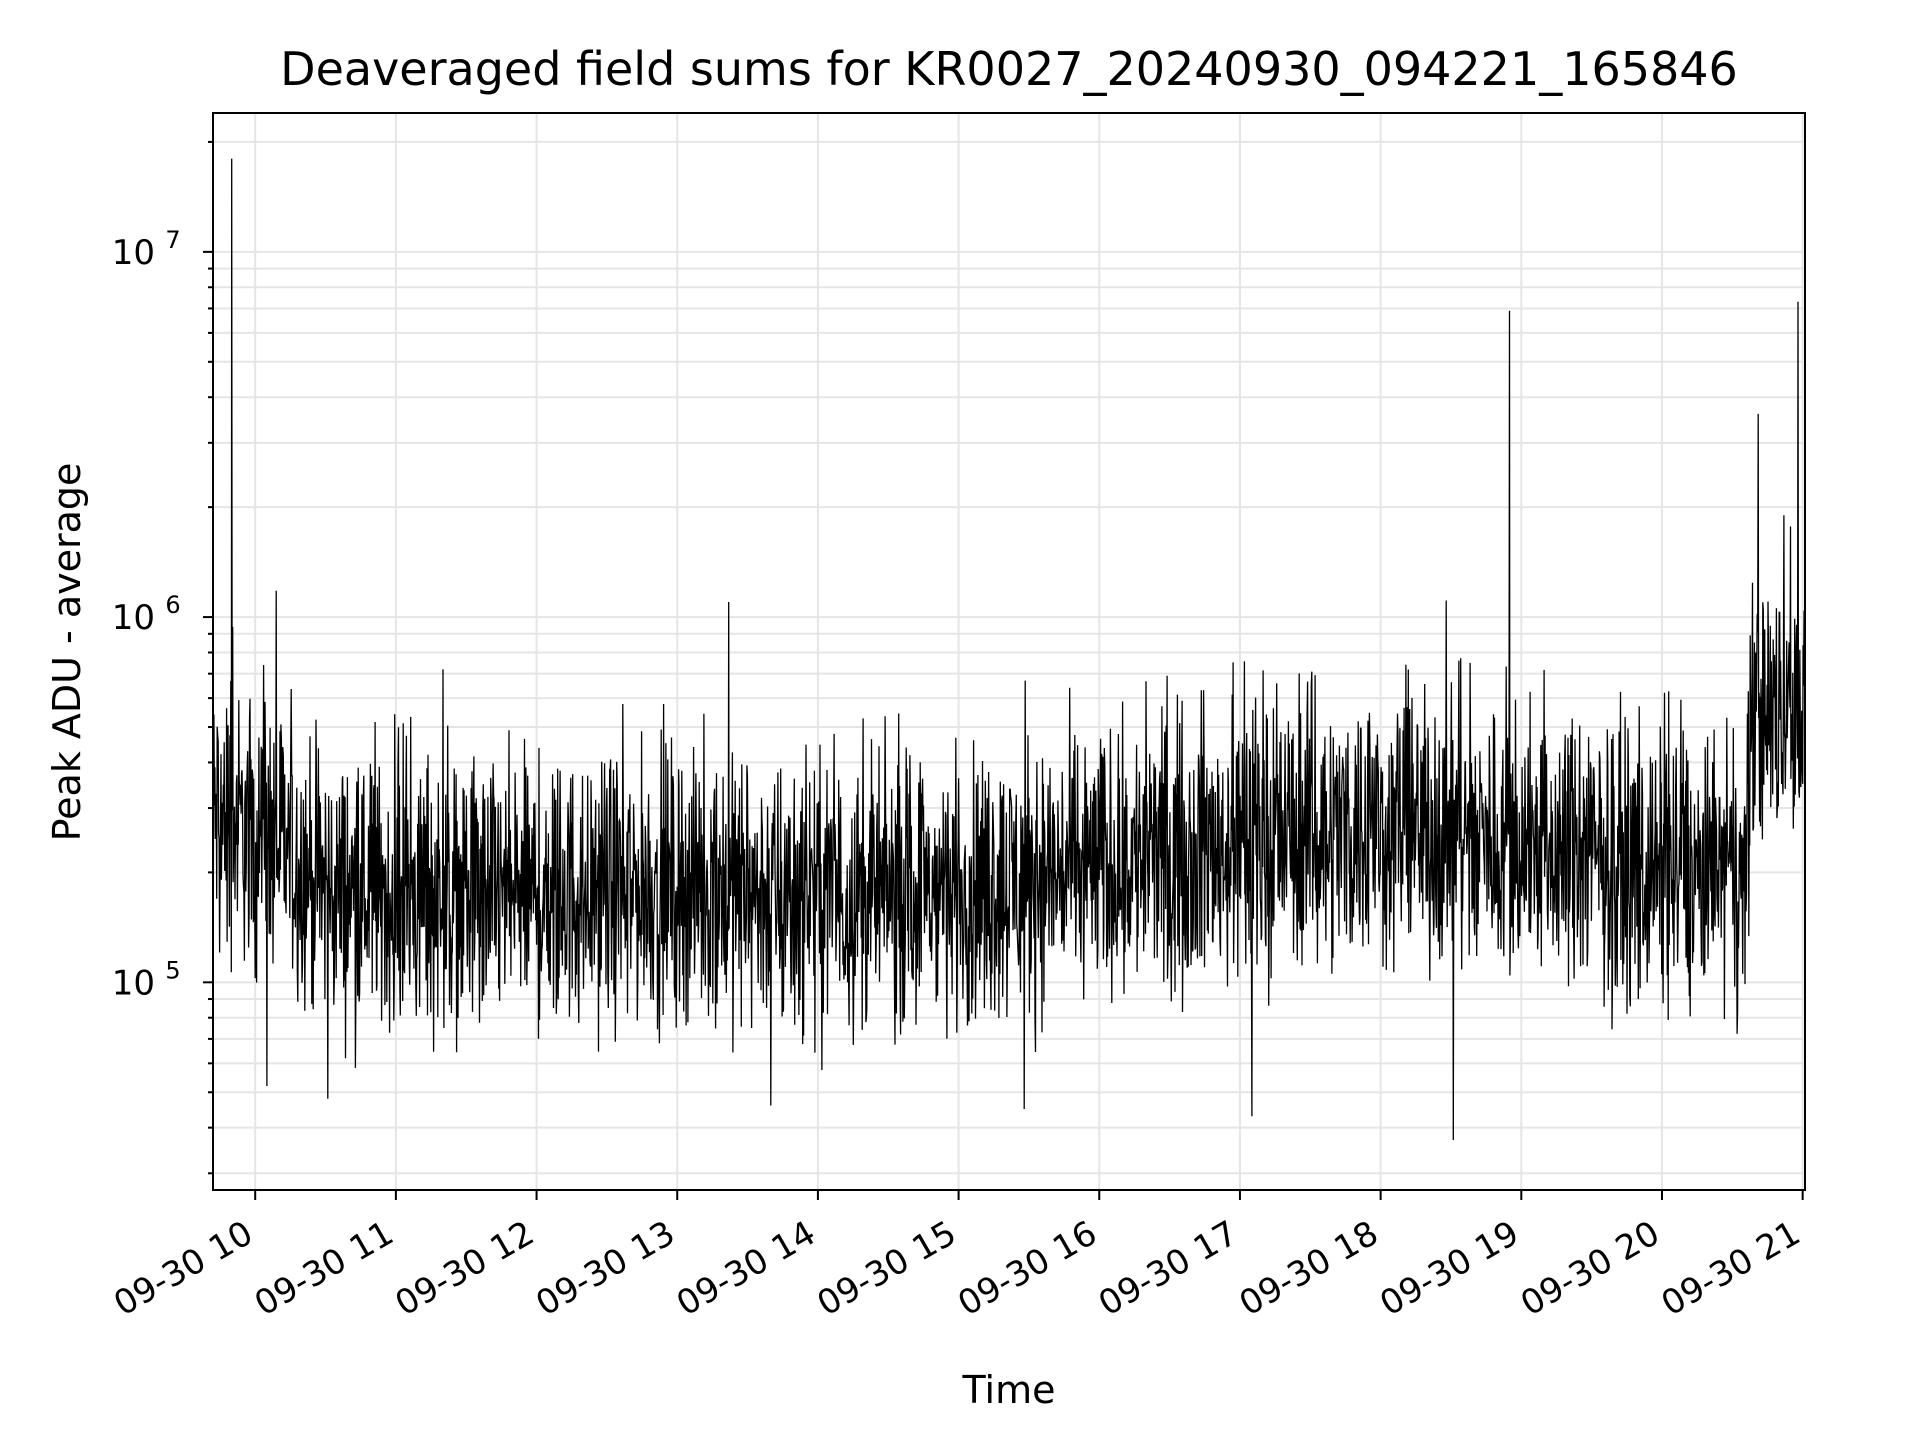 The width and height of the screenshot is (1920, 1440). Describe the element at coordinates (1009, 1390) in the screenshot. I see `x-axis-label: Time` at that location.